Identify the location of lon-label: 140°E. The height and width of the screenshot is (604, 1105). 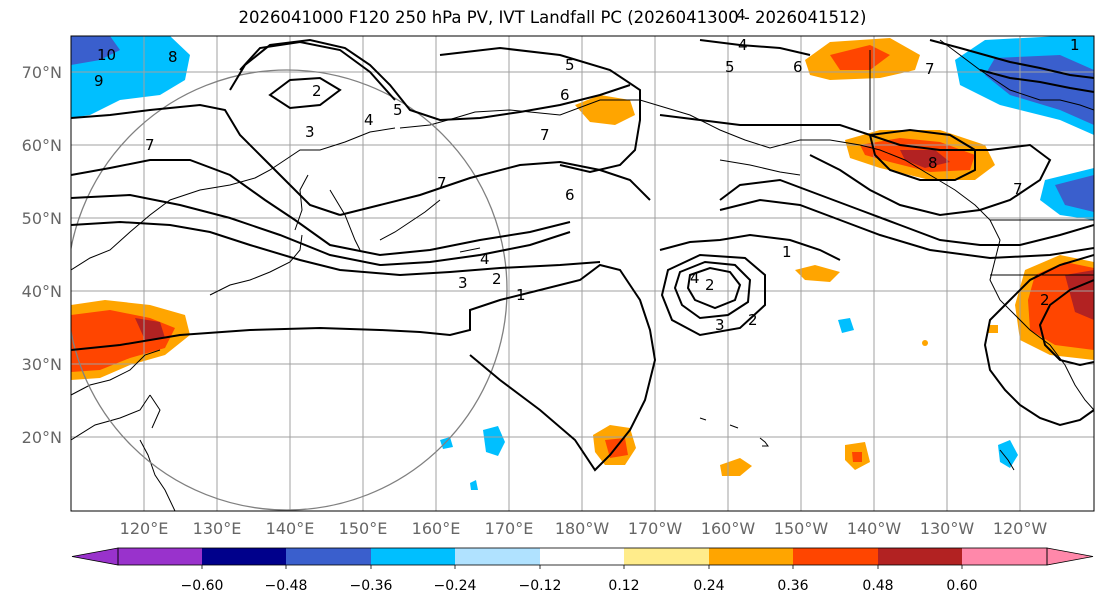
(290, 528).